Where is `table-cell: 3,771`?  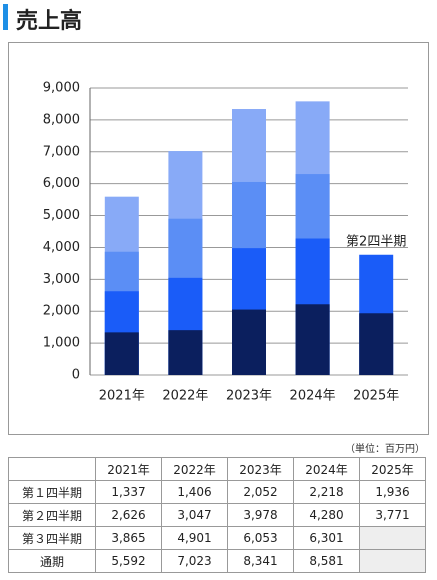
table-cell: 3,771 is located at coordinates (392, 515).